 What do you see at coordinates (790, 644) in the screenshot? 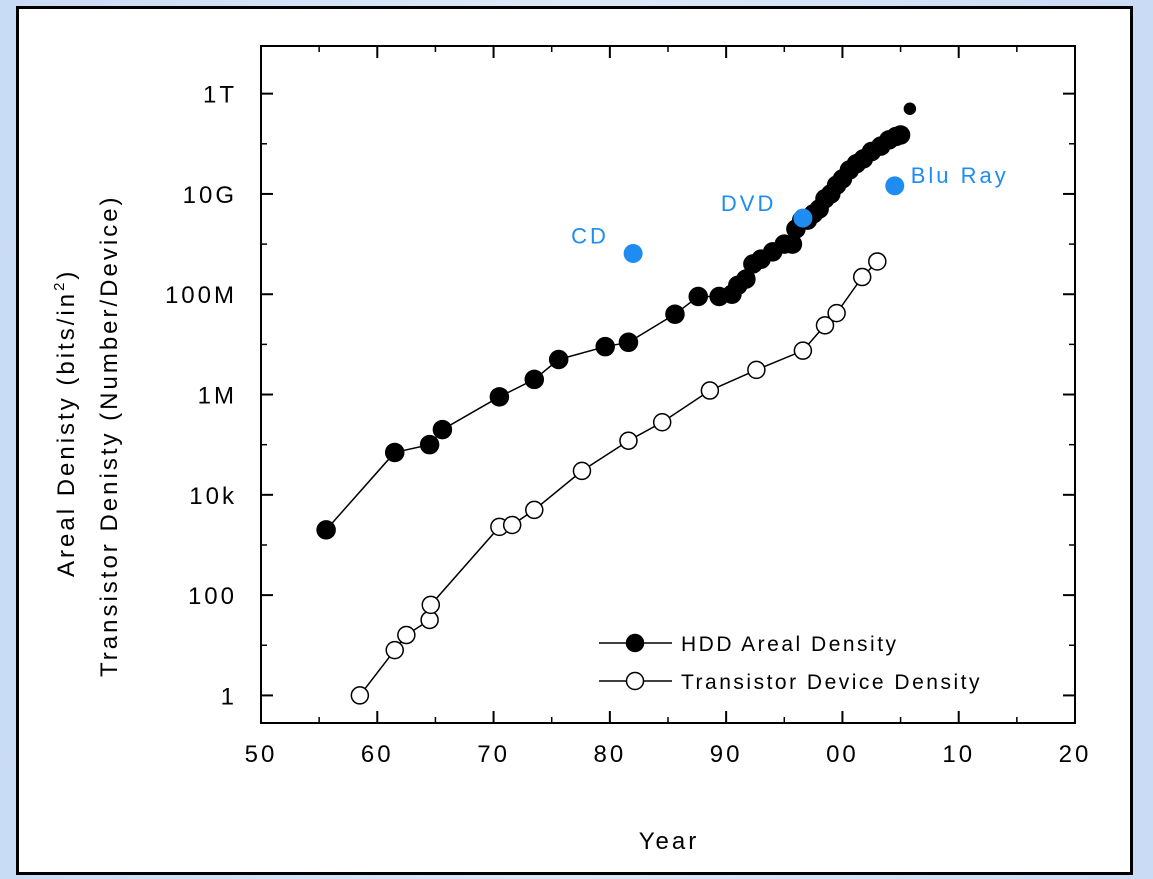
I see `legend-label: HDD Areal Density` at bounding box center [790, 644].